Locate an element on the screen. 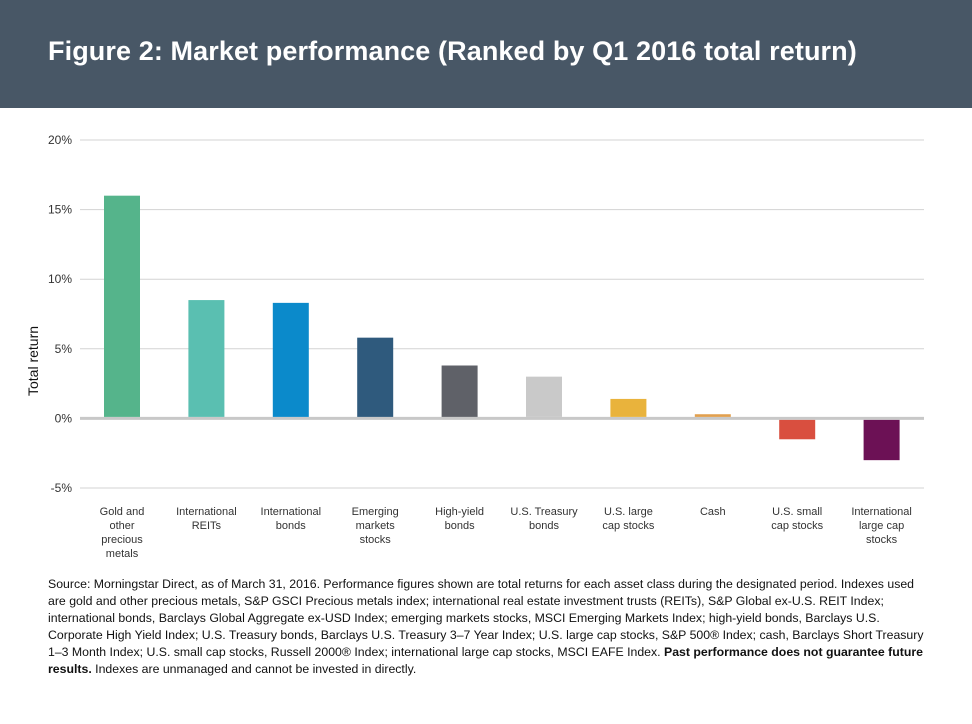 The height and width of the screenshot is (724, 972). category-label: U.S. Treasury bonds is located at coordinates (544, 519).